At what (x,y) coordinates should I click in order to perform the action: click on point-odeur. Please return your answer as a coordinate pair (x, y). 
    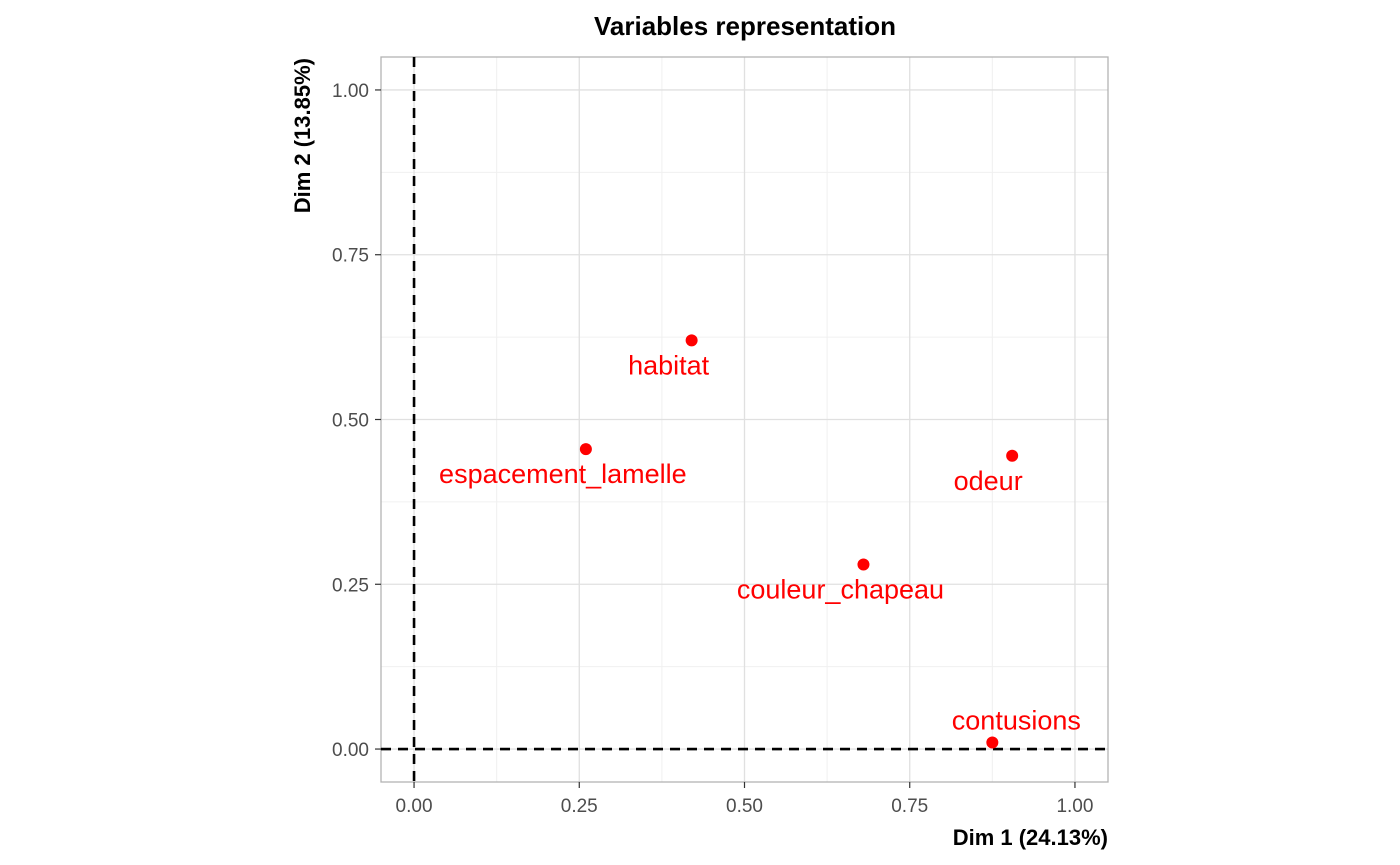
    Looking at the image, I should click on (1012, 455).